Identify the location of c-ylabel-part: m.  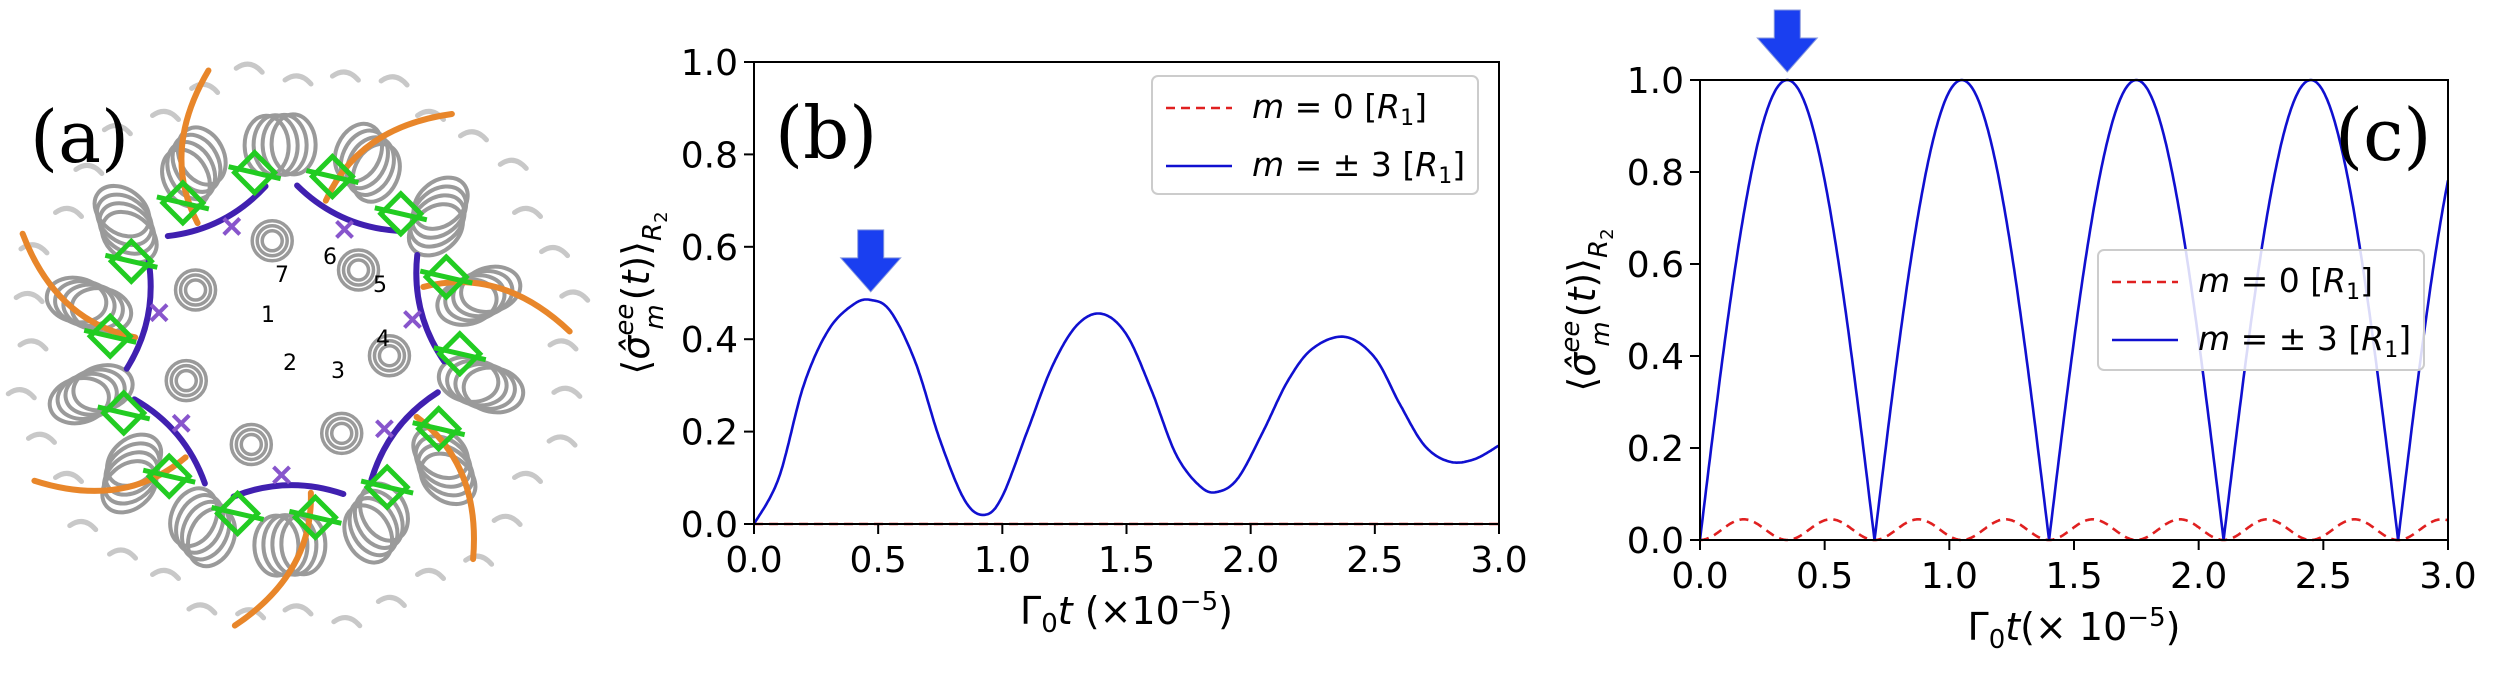
(1601, 333).